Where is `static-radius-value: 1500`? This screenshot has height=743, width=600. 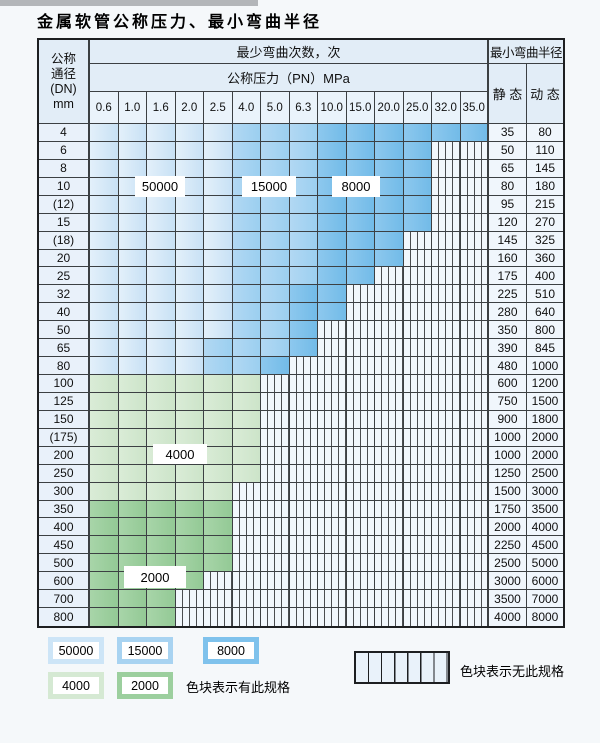
static-radius-value: 1500 is located at coordinates (508, 491).